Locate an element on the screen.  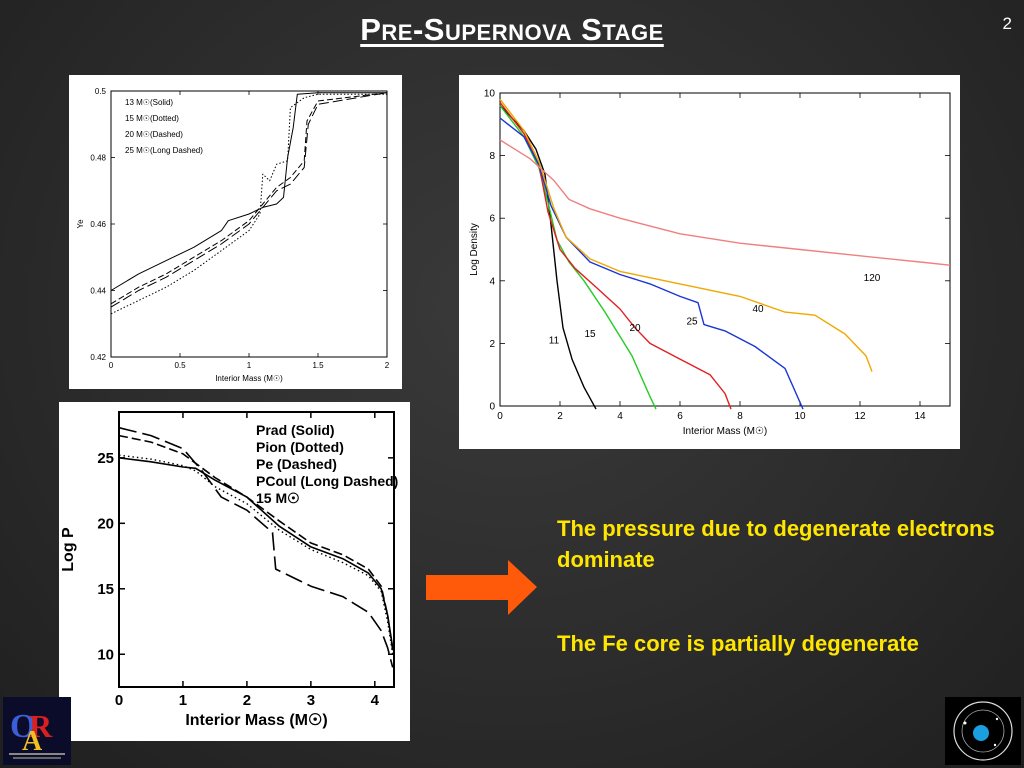
oar-logo-icon: O R A is located at coordinates (37, 731).